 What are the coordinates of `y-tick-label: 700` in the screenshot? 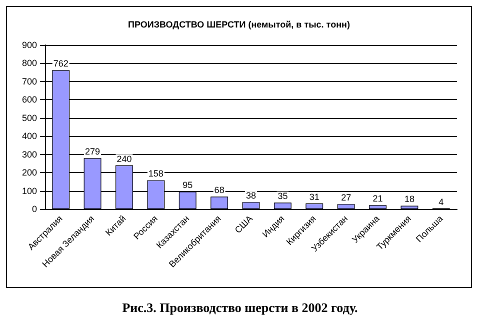 It's located at (29, 81).